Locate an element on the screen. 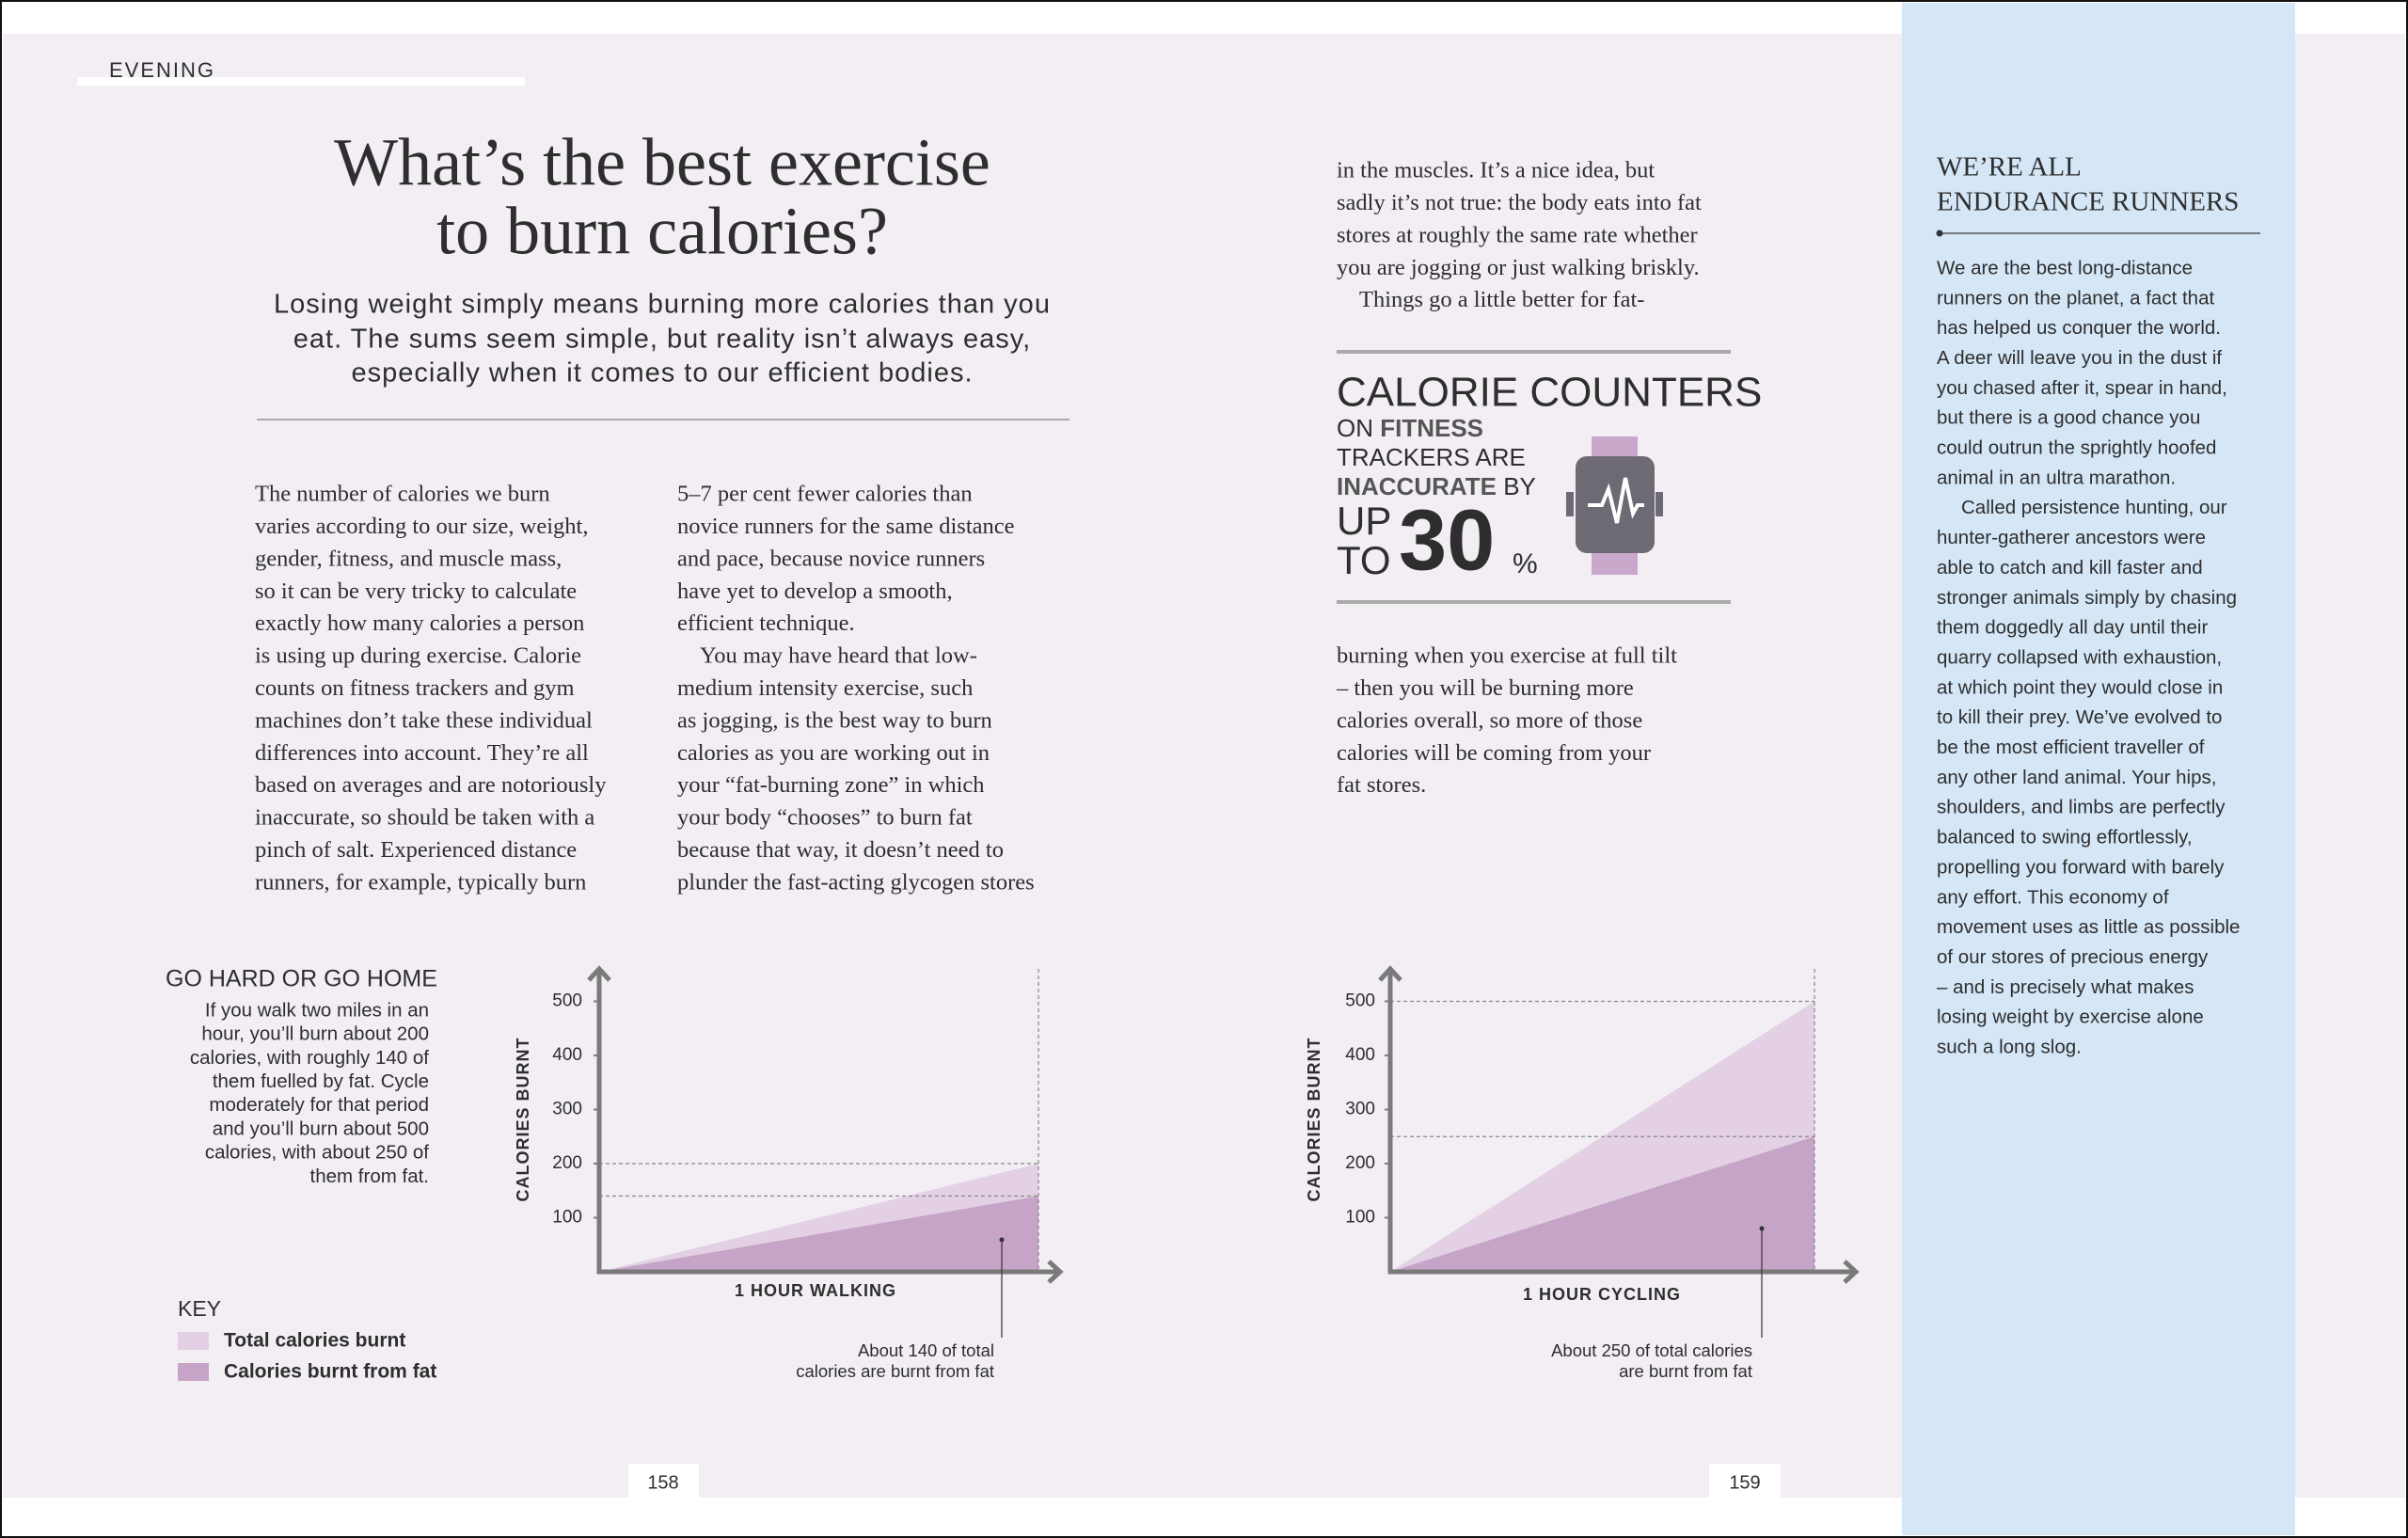  chart-intro-text: calories, with roughly 140 of is located at coordinates (310, 1058).